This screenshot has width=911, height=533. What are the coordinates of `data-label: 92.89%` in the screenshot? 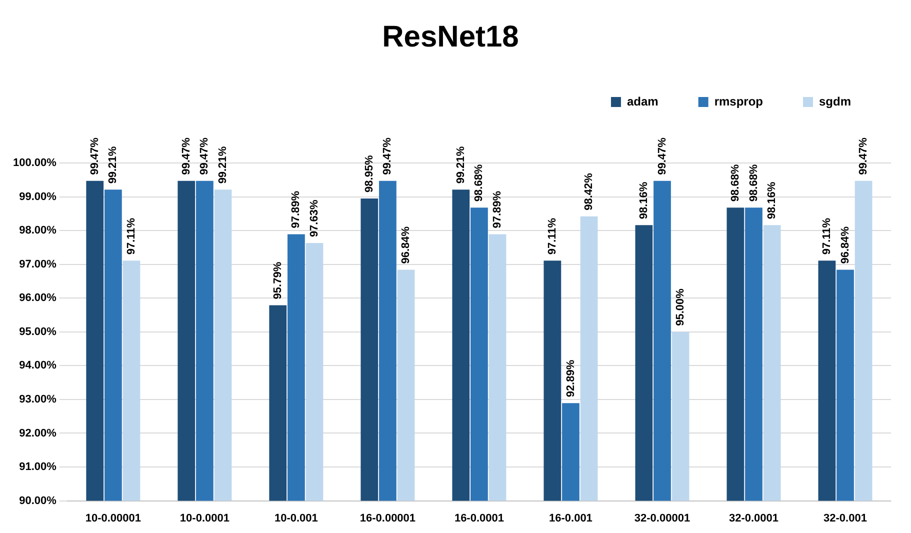 It's located at (570, 379).